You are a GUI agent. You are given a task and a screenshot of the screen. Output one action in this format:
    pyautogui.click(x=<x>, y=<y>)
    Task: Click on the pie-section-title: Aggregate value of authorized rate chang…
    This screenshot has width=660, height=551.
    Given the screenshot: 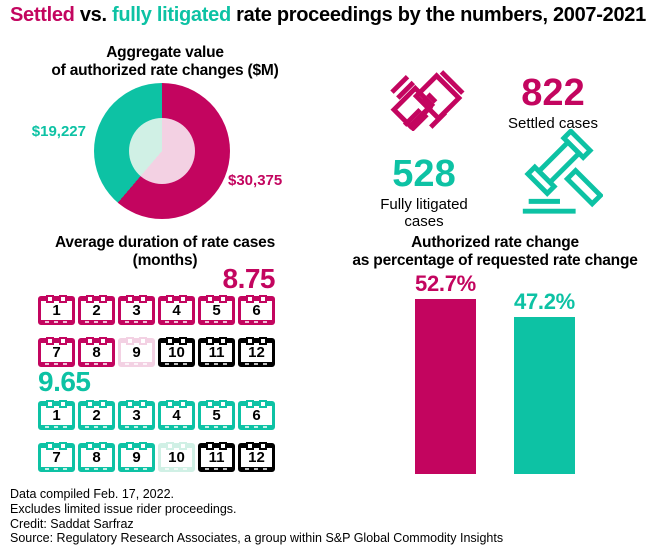 What is the action you would take?
    pyautogui.click(x=165, y=62)
    